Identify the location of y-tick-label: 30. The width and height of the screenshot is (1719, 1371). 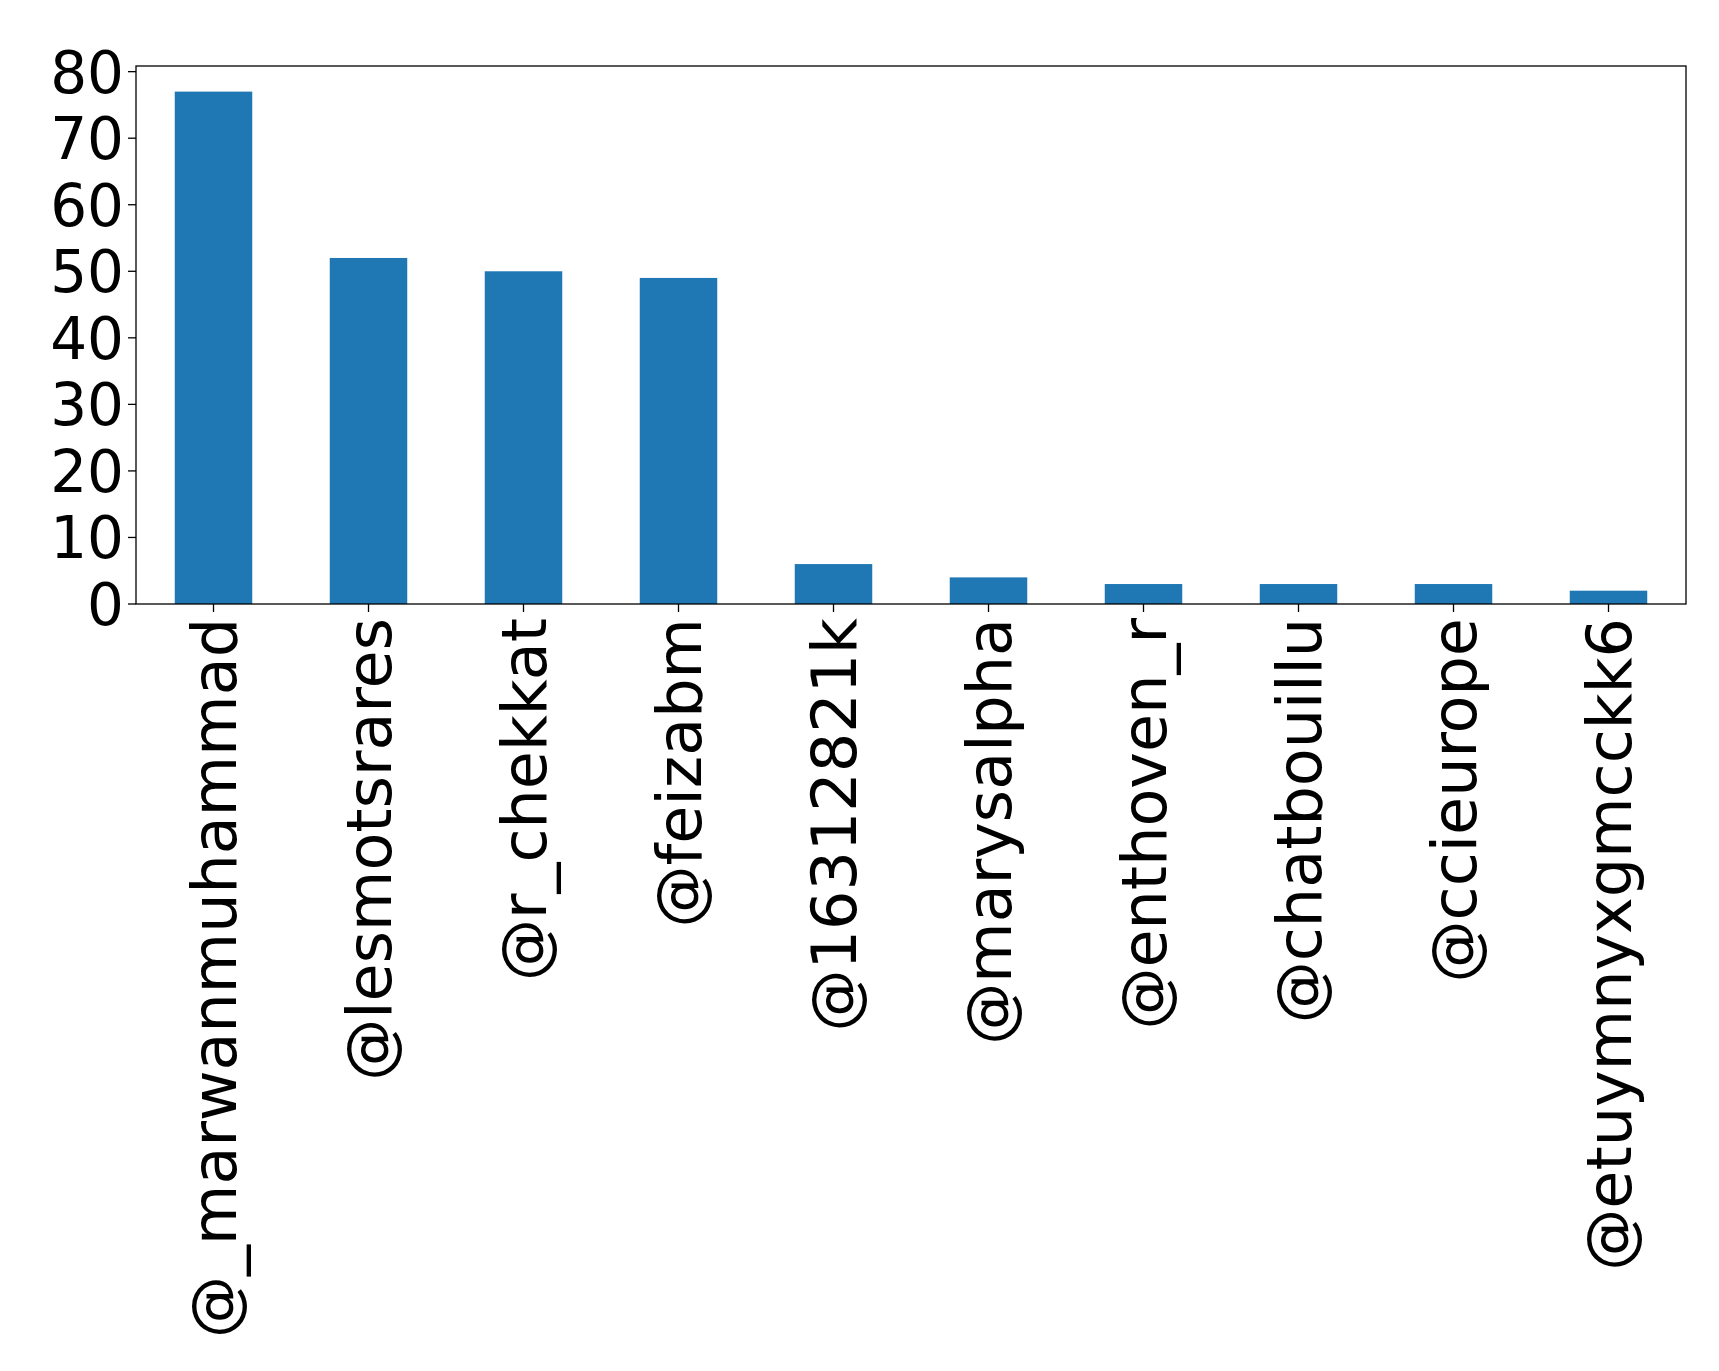
(87, 405).